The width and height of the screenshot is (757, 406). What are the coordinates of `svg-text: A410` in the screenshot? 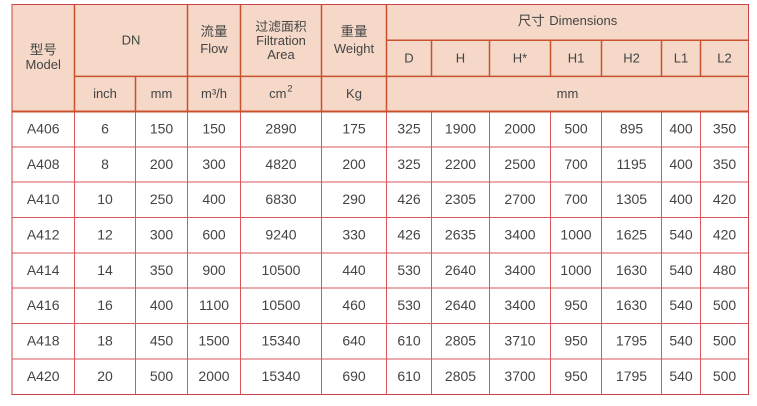 It's located at (43, 199).